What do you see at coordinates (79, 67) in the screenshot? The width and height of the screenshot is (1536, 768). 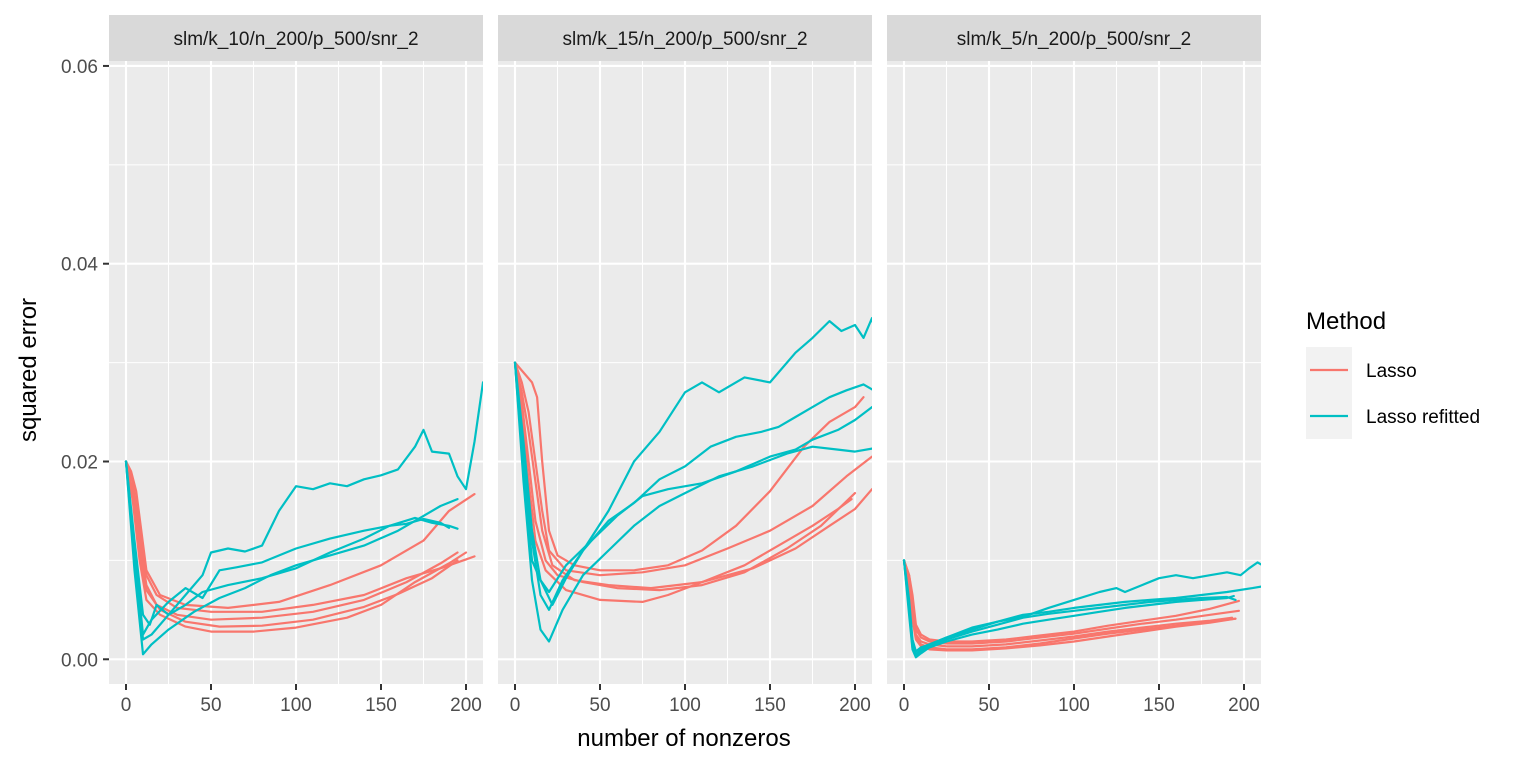 I see `y-tick-label: 0.06` at bounding box center [79, 67].